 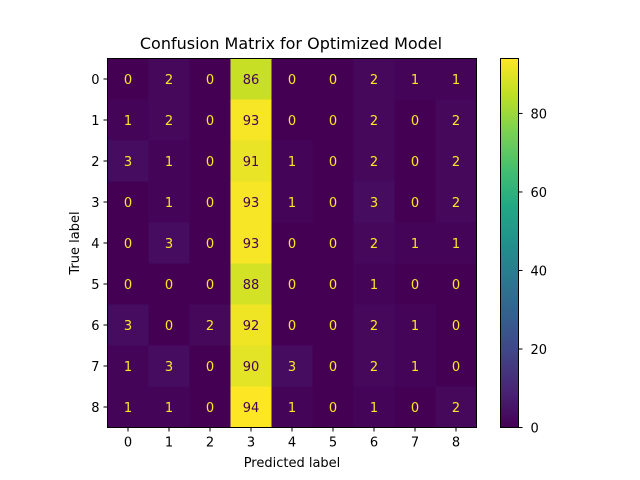 I want to click on y-tick-label: 3, so click(x=95, y=203).